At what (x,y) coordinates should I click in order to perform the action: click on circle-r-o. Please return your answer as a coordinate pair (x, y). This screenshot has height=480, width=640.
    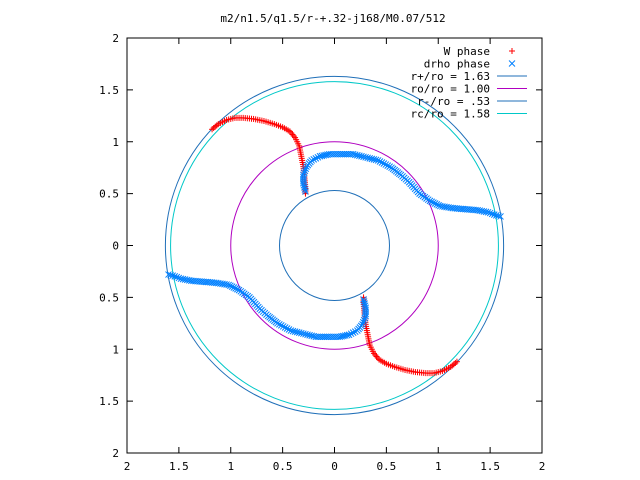
    Looking at the image, I should click on (334, 245).